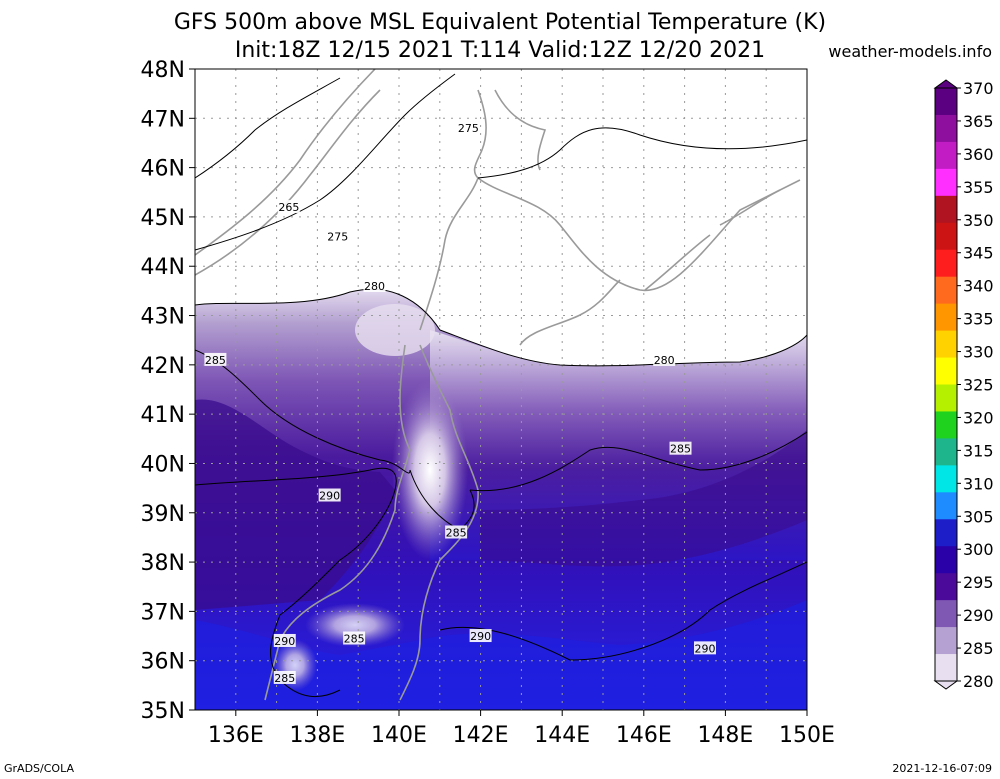 This screenshot has height=779, width=1000. I want to click on lat-tick-label: 37N, so click(163, 612).